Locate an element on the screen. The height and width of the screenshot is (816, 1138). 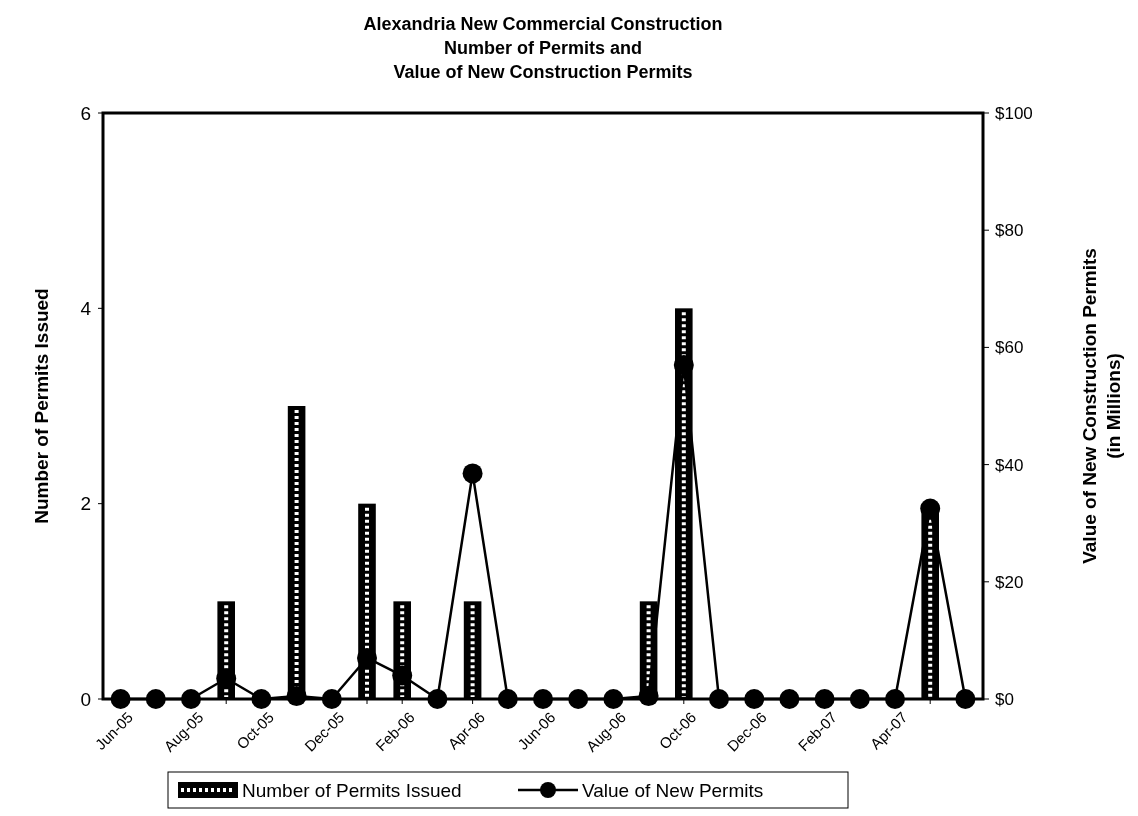
y-tick-label: 0 is located at coordinates (85, 699).